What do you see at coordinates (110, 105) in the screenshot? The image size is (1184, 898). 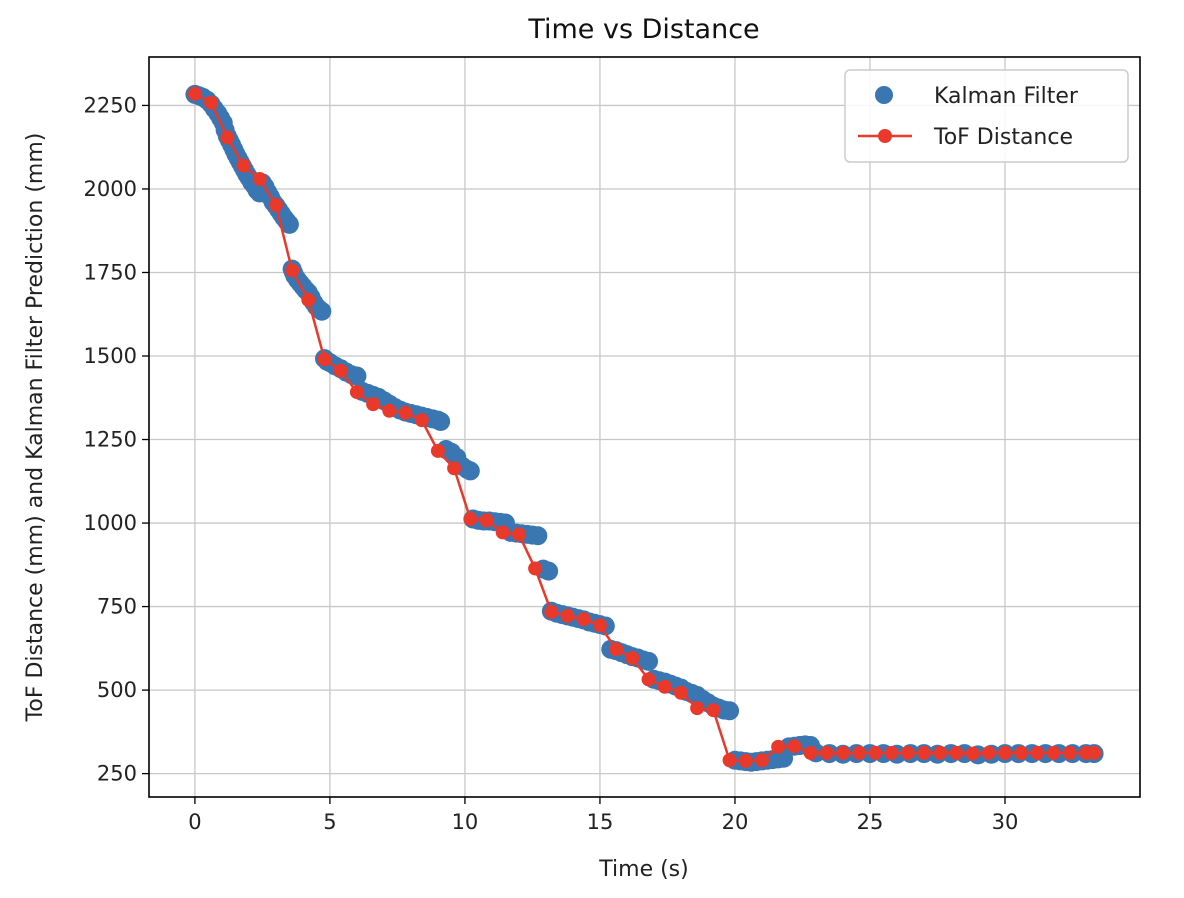 I see `y-tick-label: 2250` at bounding box center [110, 105].